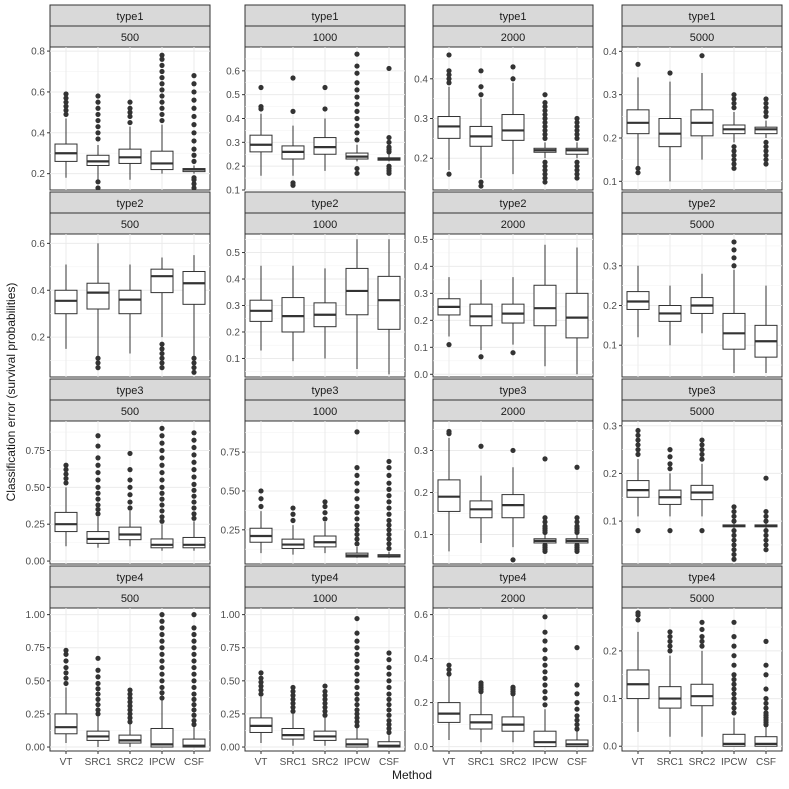 Image resolution: width=789 pixels, height=789 pixels. I want to click on y-tick-label: 0.6, so click(421, 615).